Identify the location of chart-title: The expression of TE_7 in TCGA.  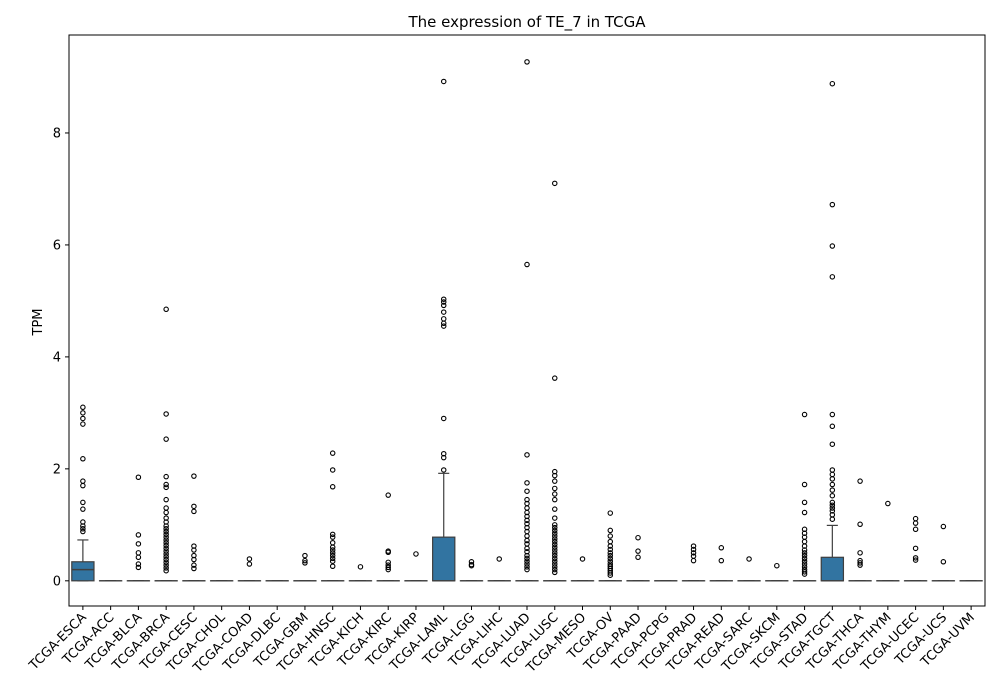
(526, 22).